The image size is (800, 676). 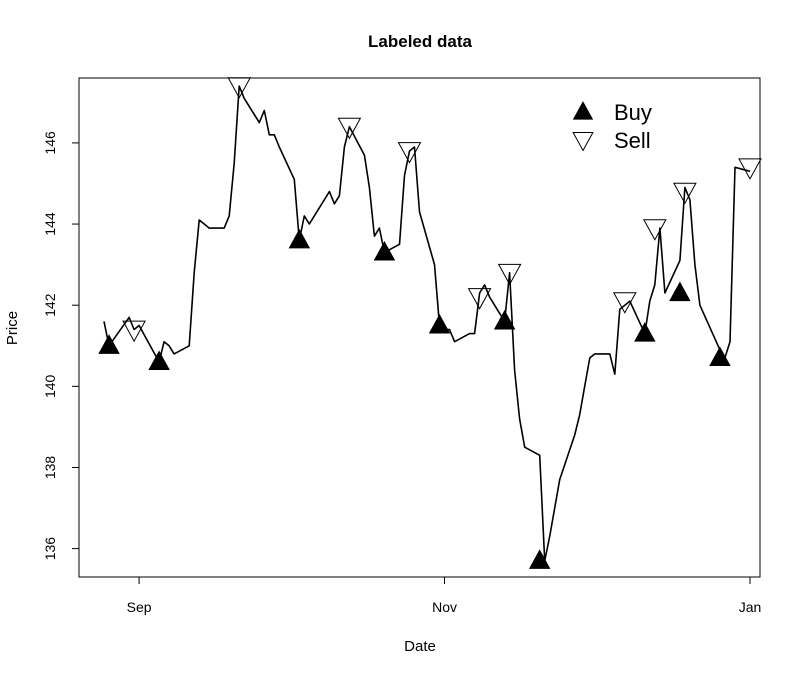 What do you see at coordinates (50, 549) in the screenshot?
I see `y-tick-label: 136` at bounding box center [50, 549].